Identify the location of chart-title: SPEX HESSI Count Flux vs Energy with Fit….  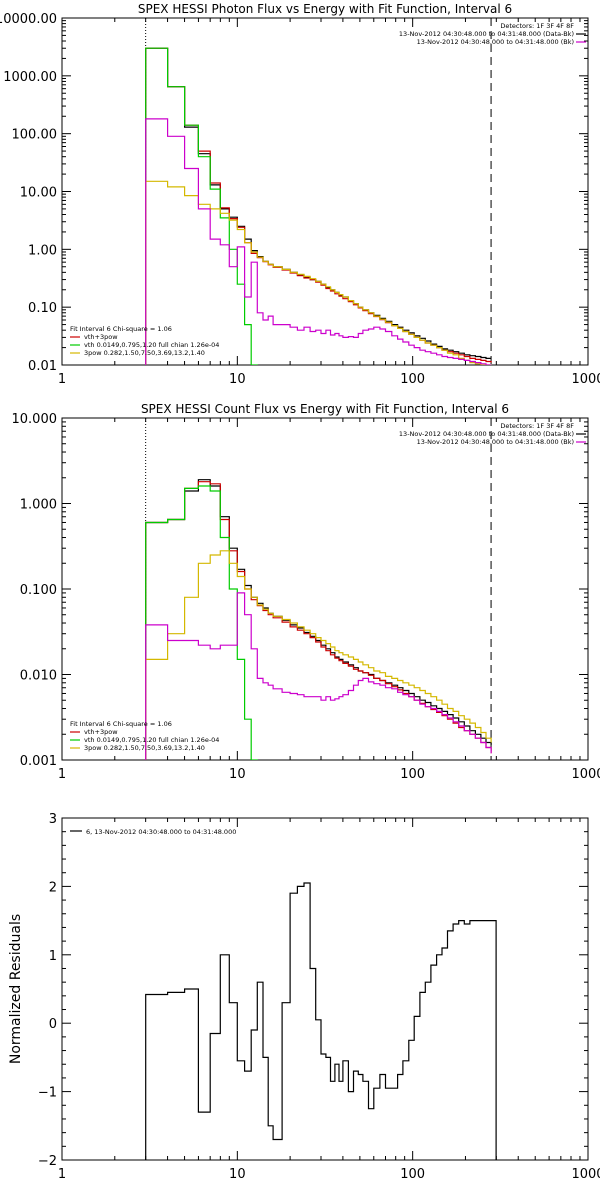
(325, 409).